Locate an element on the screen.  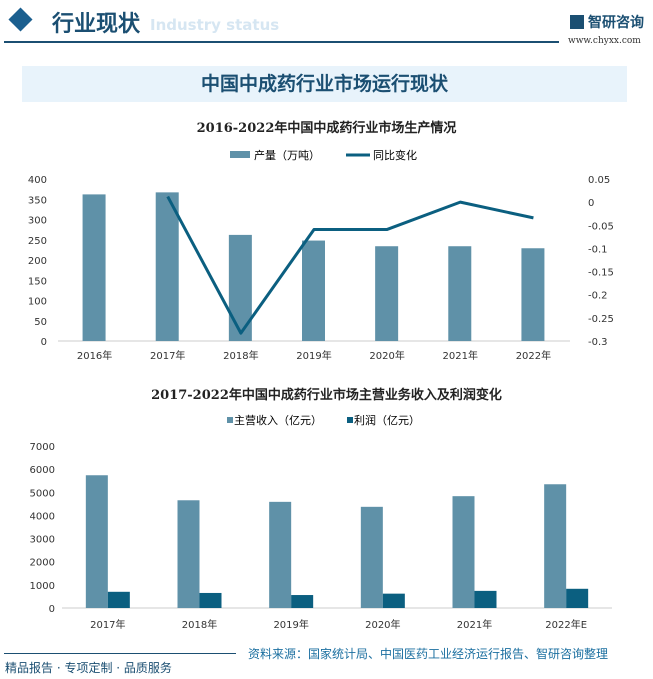
y-left-tick: 400 is located at coordinates (37, 180).